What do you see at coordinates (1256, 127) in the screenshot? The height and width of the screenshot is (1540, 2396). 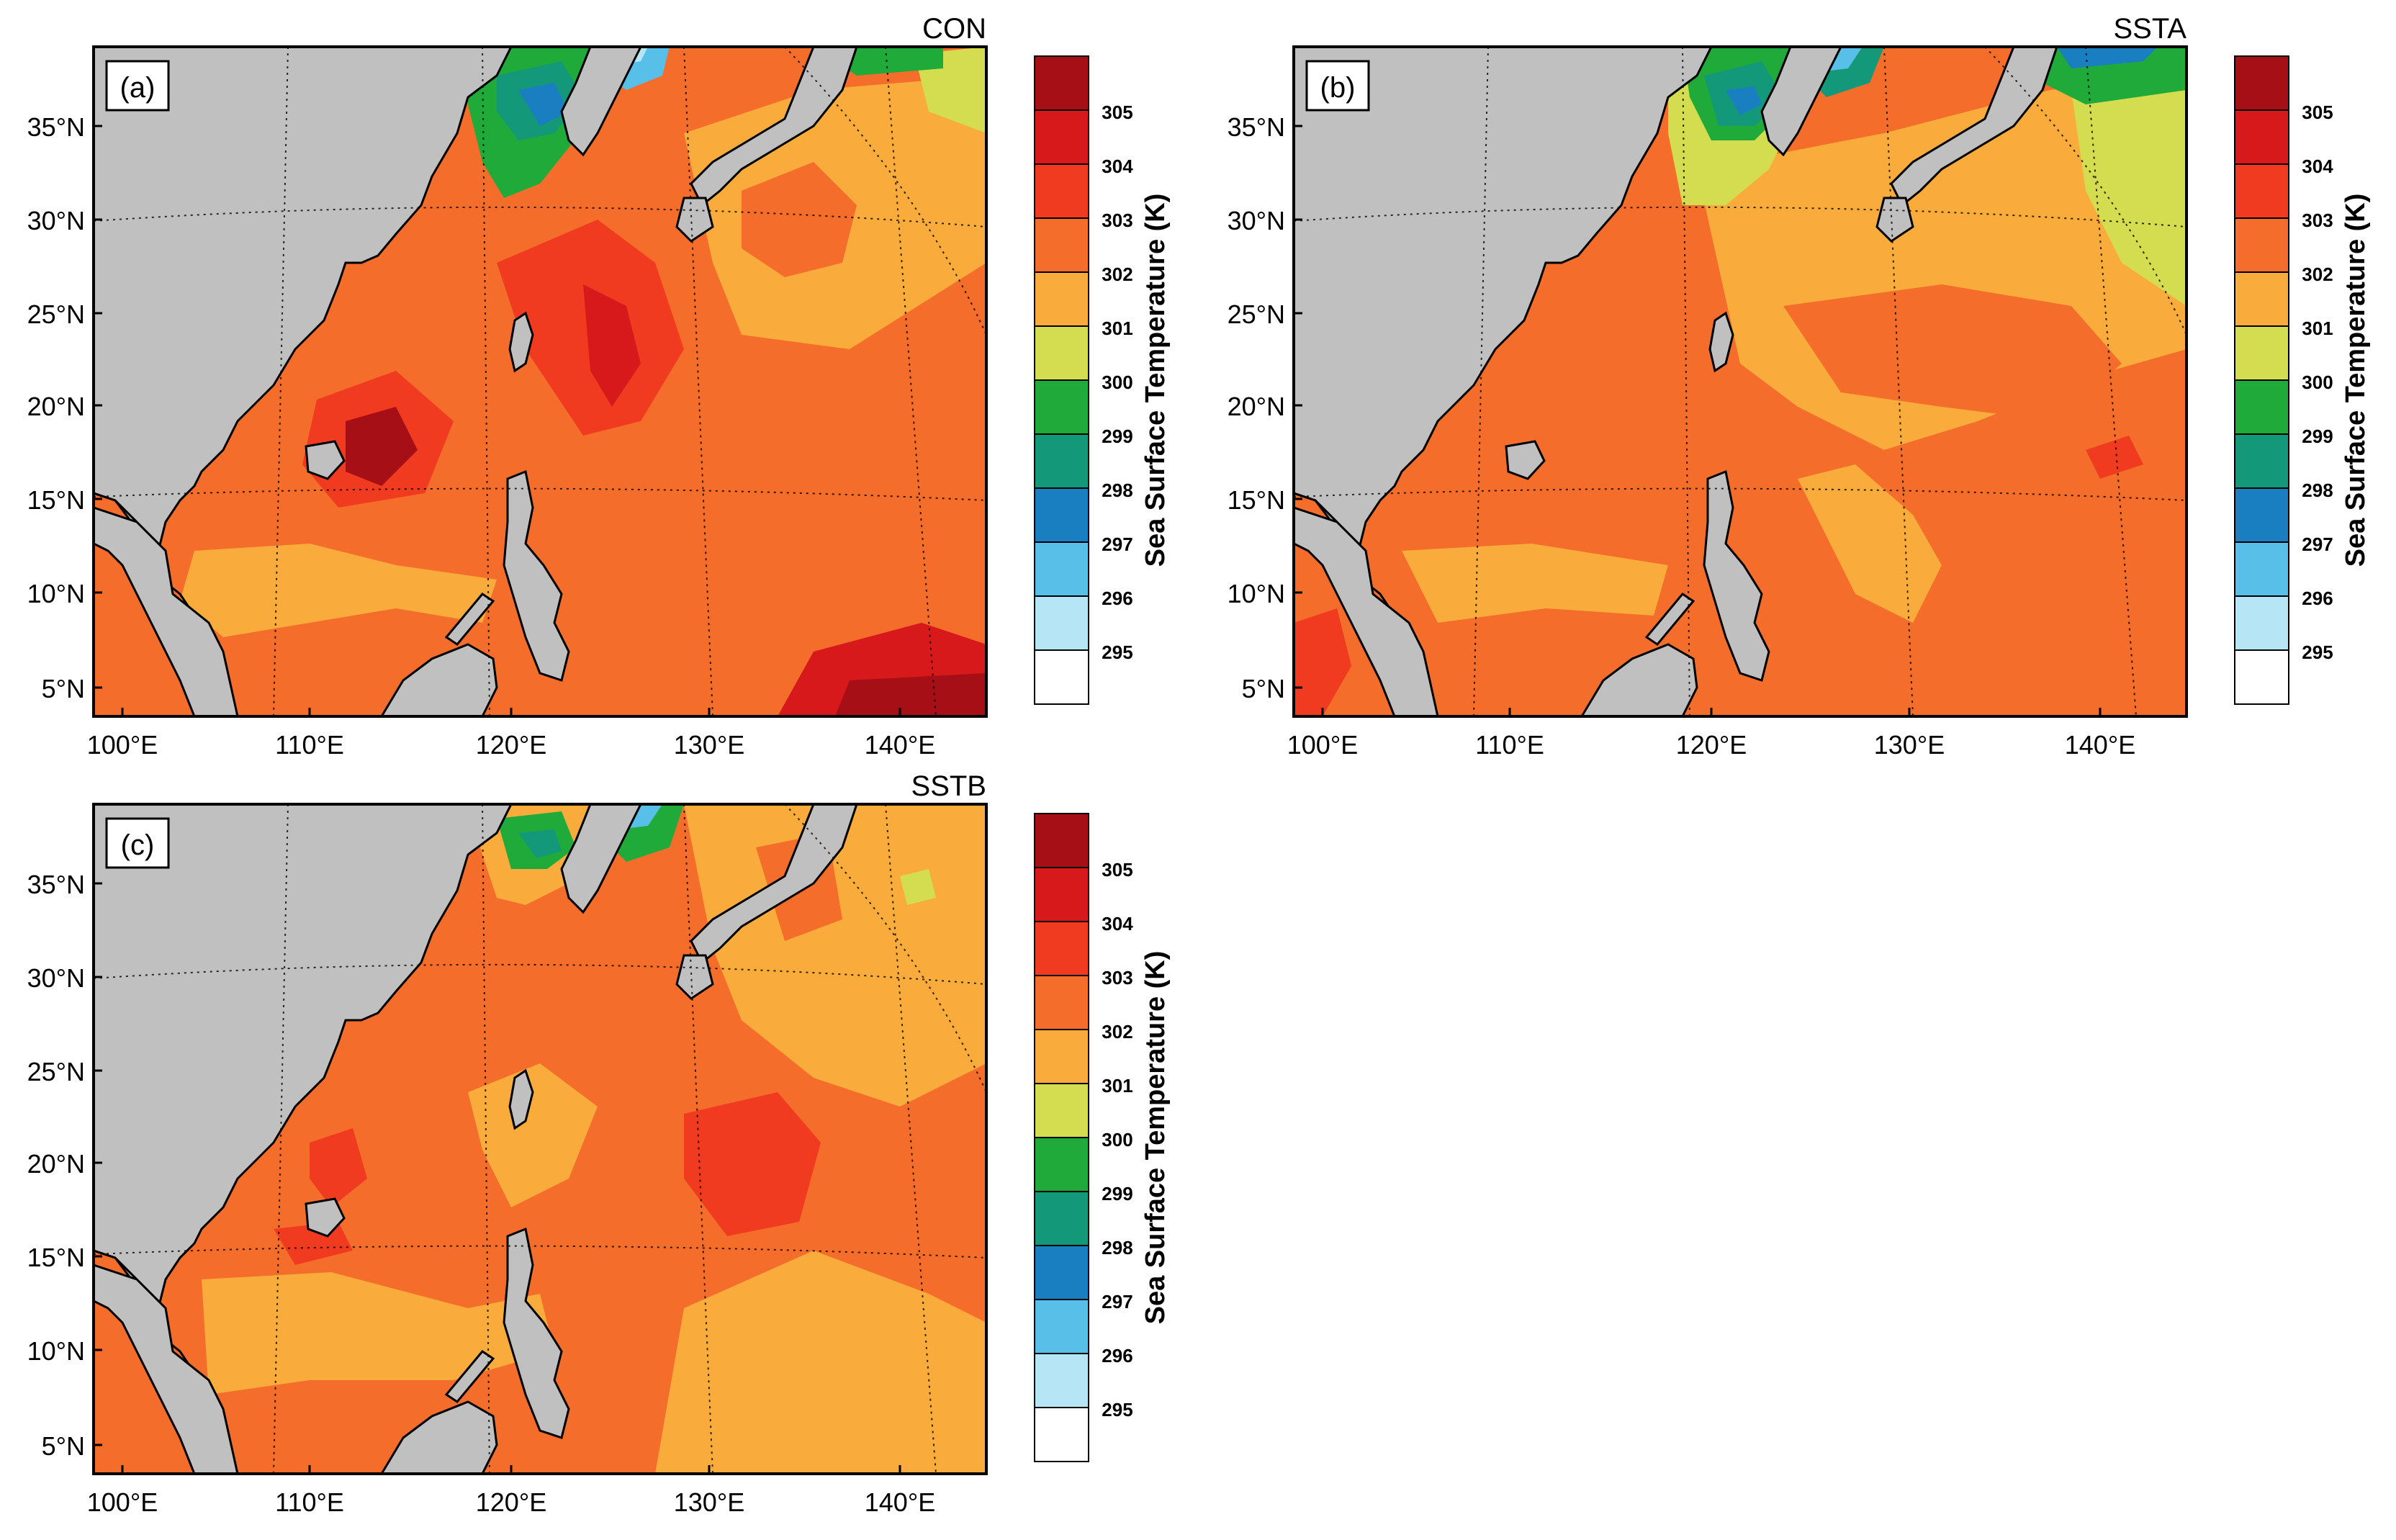 I see `lat-tick-label-b-0: 35°N` at bounding box center [1256, 127].